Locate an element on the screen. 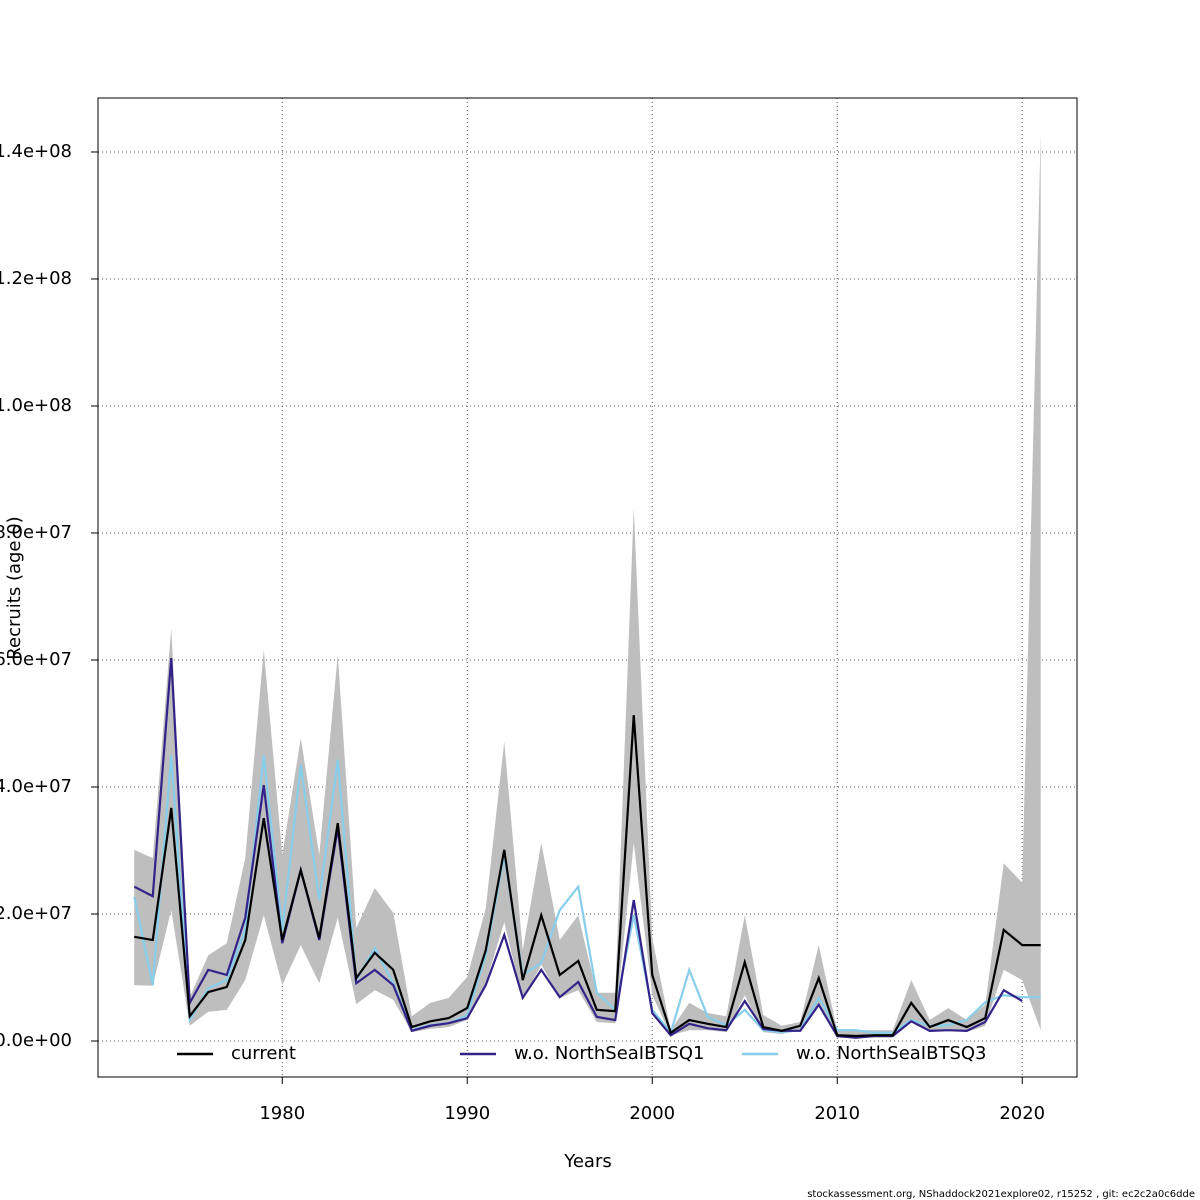 The width and height of the screenshot is (1200, 1200). y-tick-label: 1.4e+08 is located at coordinates (36, 151).